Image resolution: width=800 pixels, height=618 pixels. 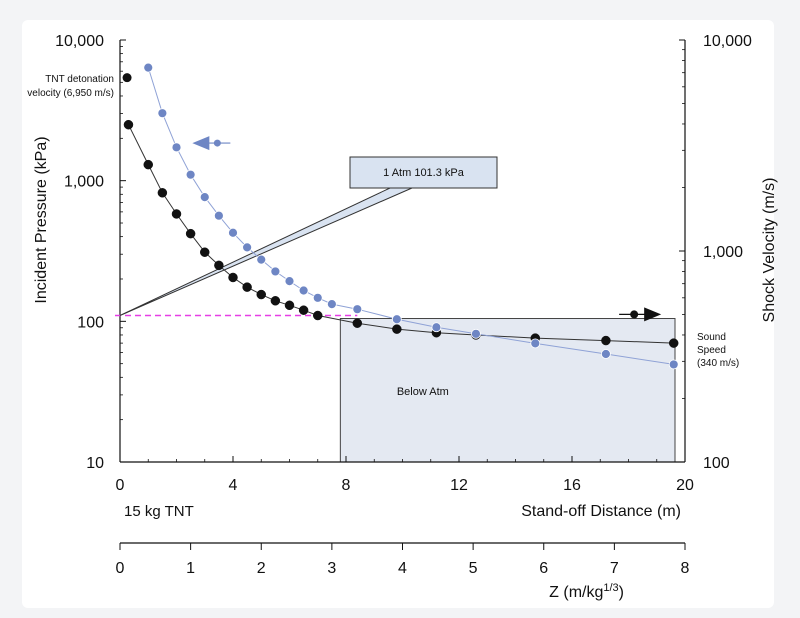 What do you see at coordinates (261, 568) in the screenshot?
I see `z-tick-label: 2` at bounding box center [261, 568].